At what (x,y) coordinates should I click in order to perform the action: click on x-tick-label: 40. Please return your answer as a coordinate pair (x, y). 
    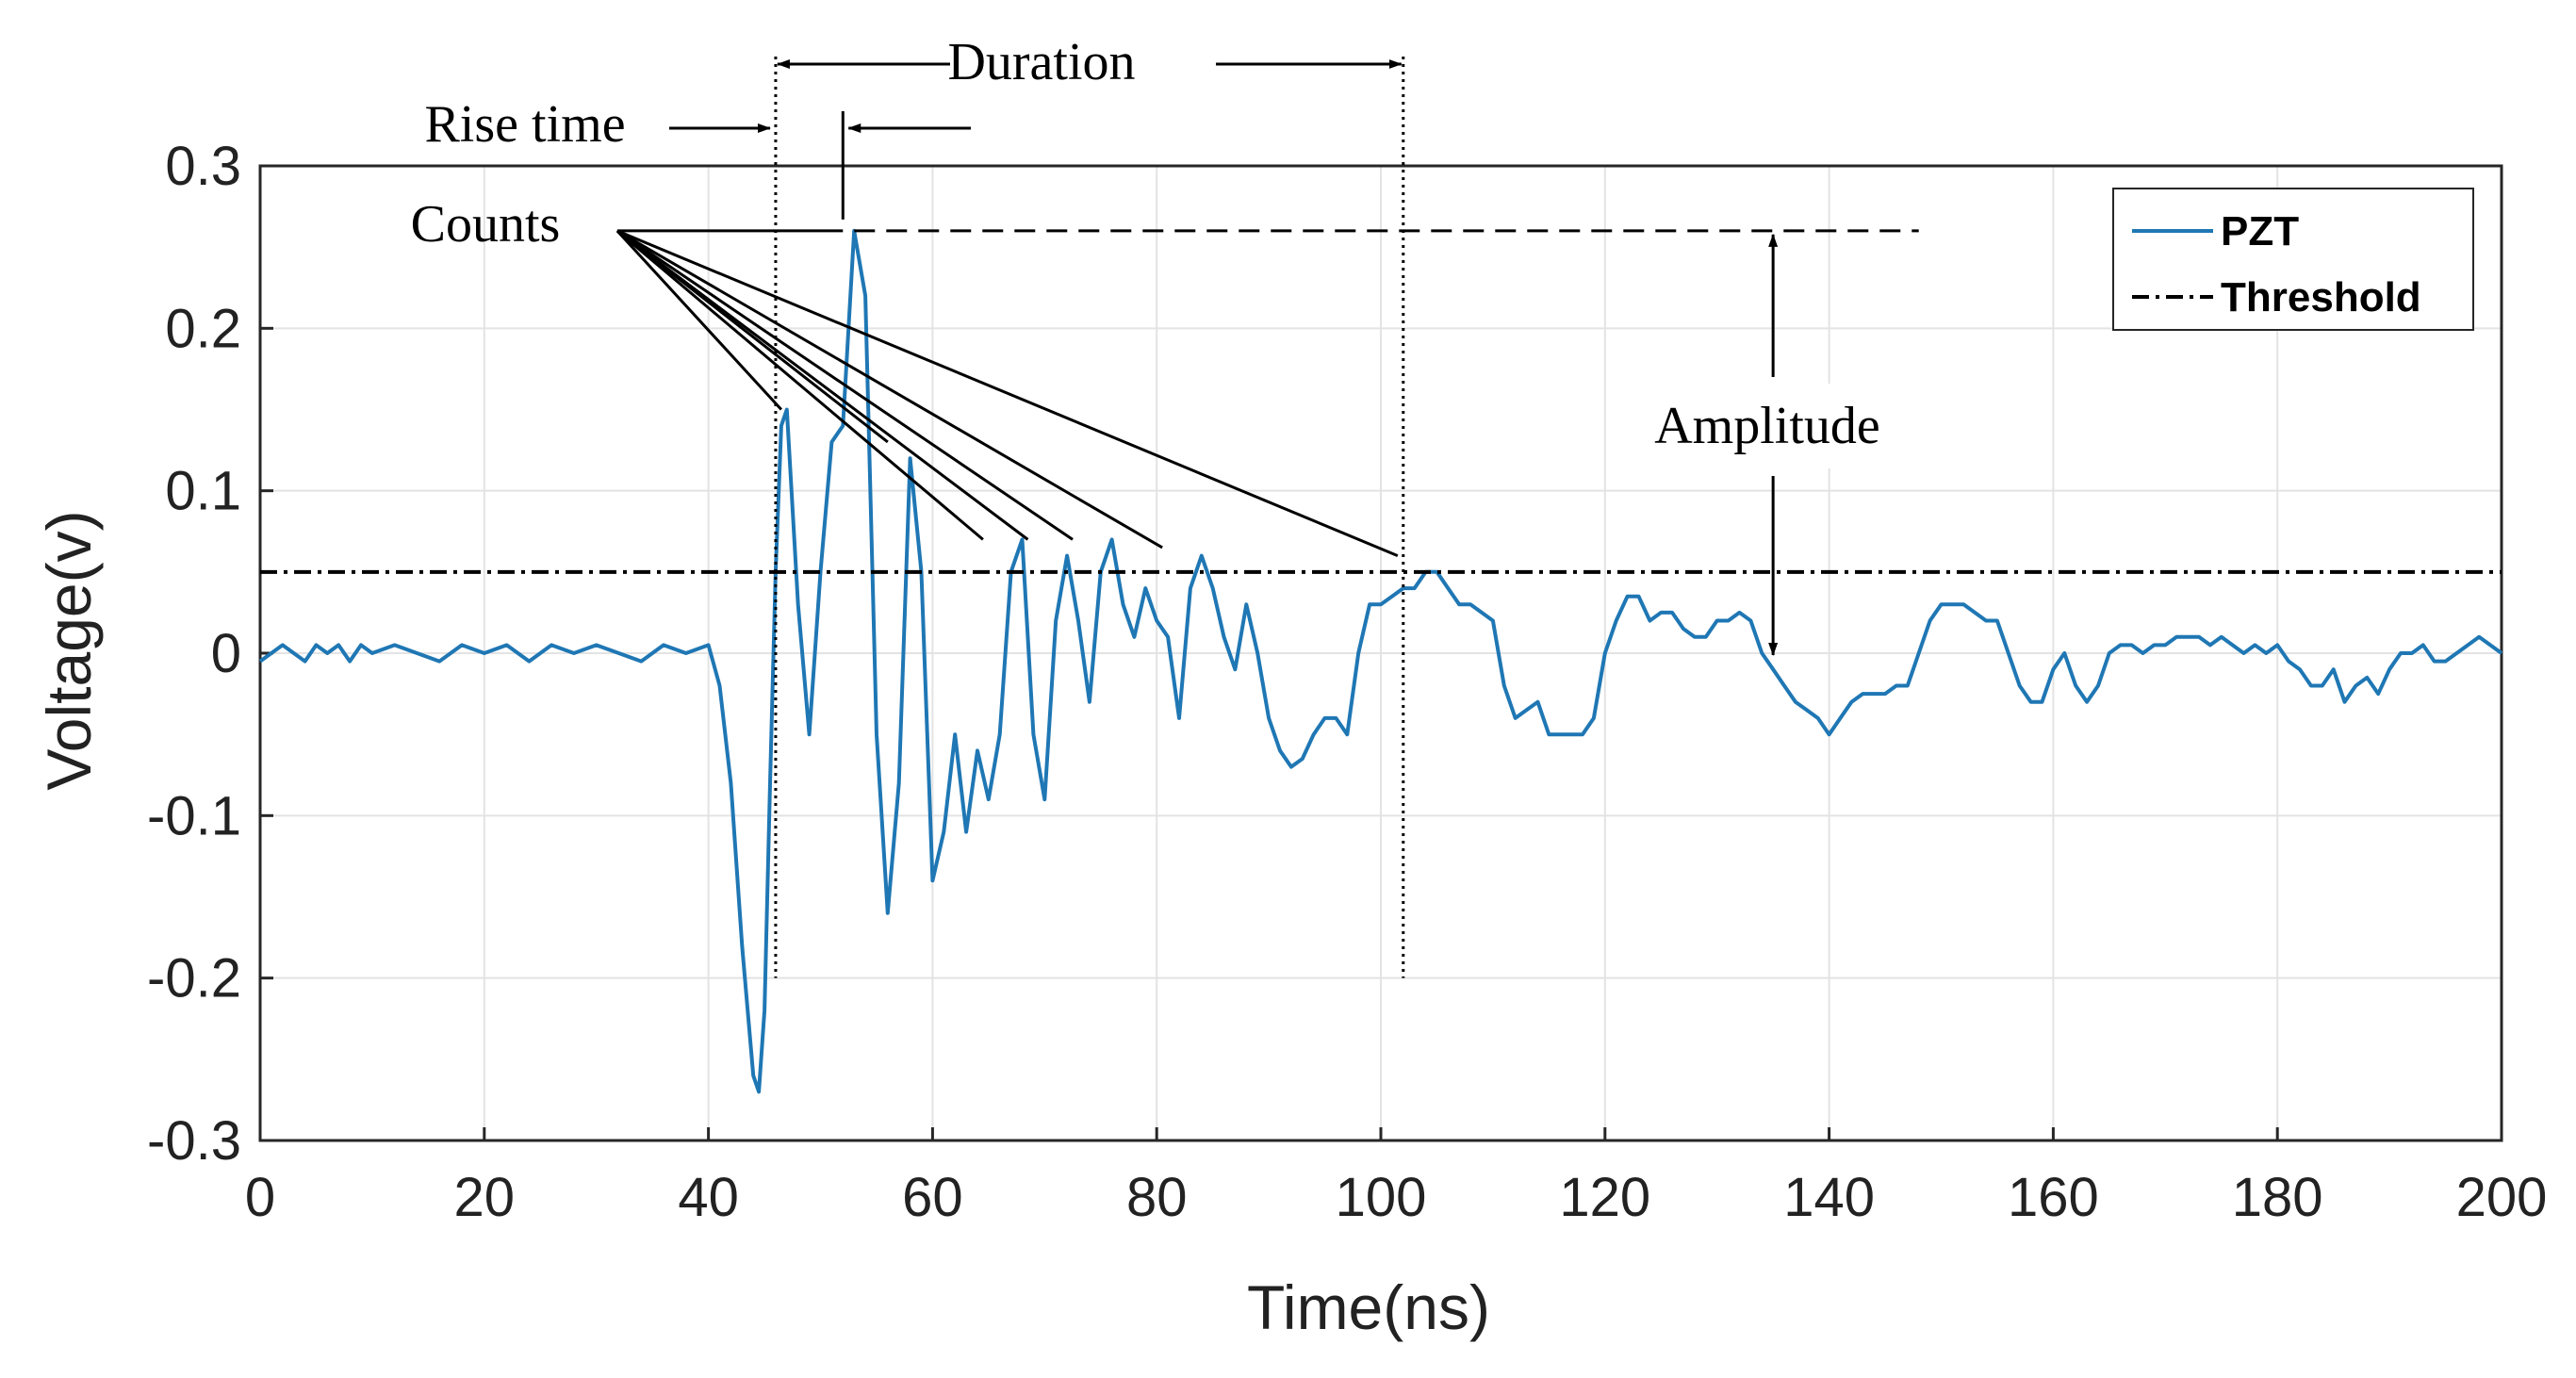
    Looking at the image, I should click on (708, 1197).